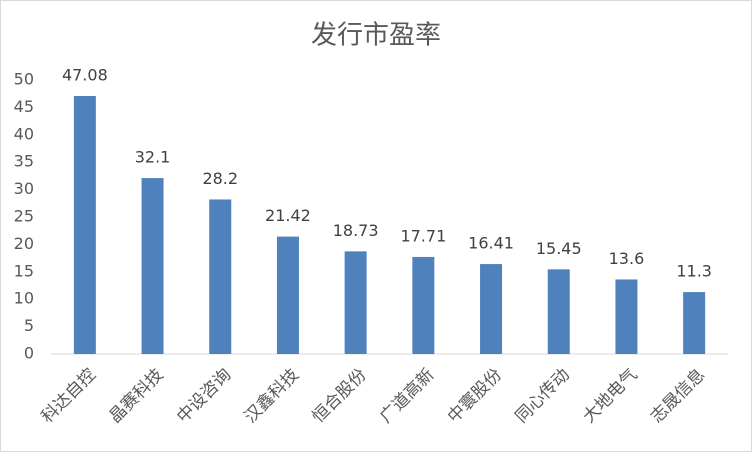  What do you see at coordinates (491, 243) in the screenshot?
I see `data-label: 16.41` at bounding box center [491, 243].